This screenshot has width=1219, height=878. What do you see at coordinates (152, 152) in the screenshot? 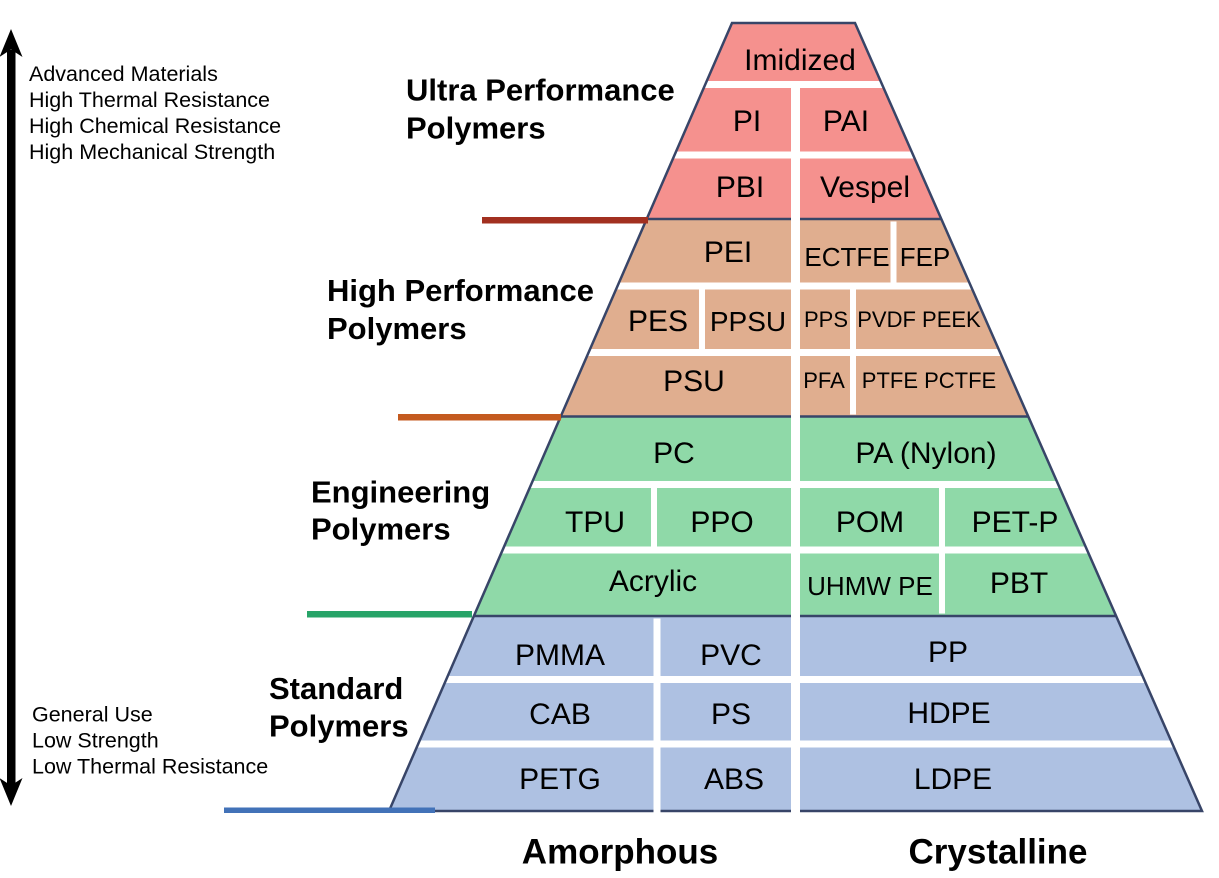
I see `svg-text: High Mechanical Strength` at bounding box center [152, 152].